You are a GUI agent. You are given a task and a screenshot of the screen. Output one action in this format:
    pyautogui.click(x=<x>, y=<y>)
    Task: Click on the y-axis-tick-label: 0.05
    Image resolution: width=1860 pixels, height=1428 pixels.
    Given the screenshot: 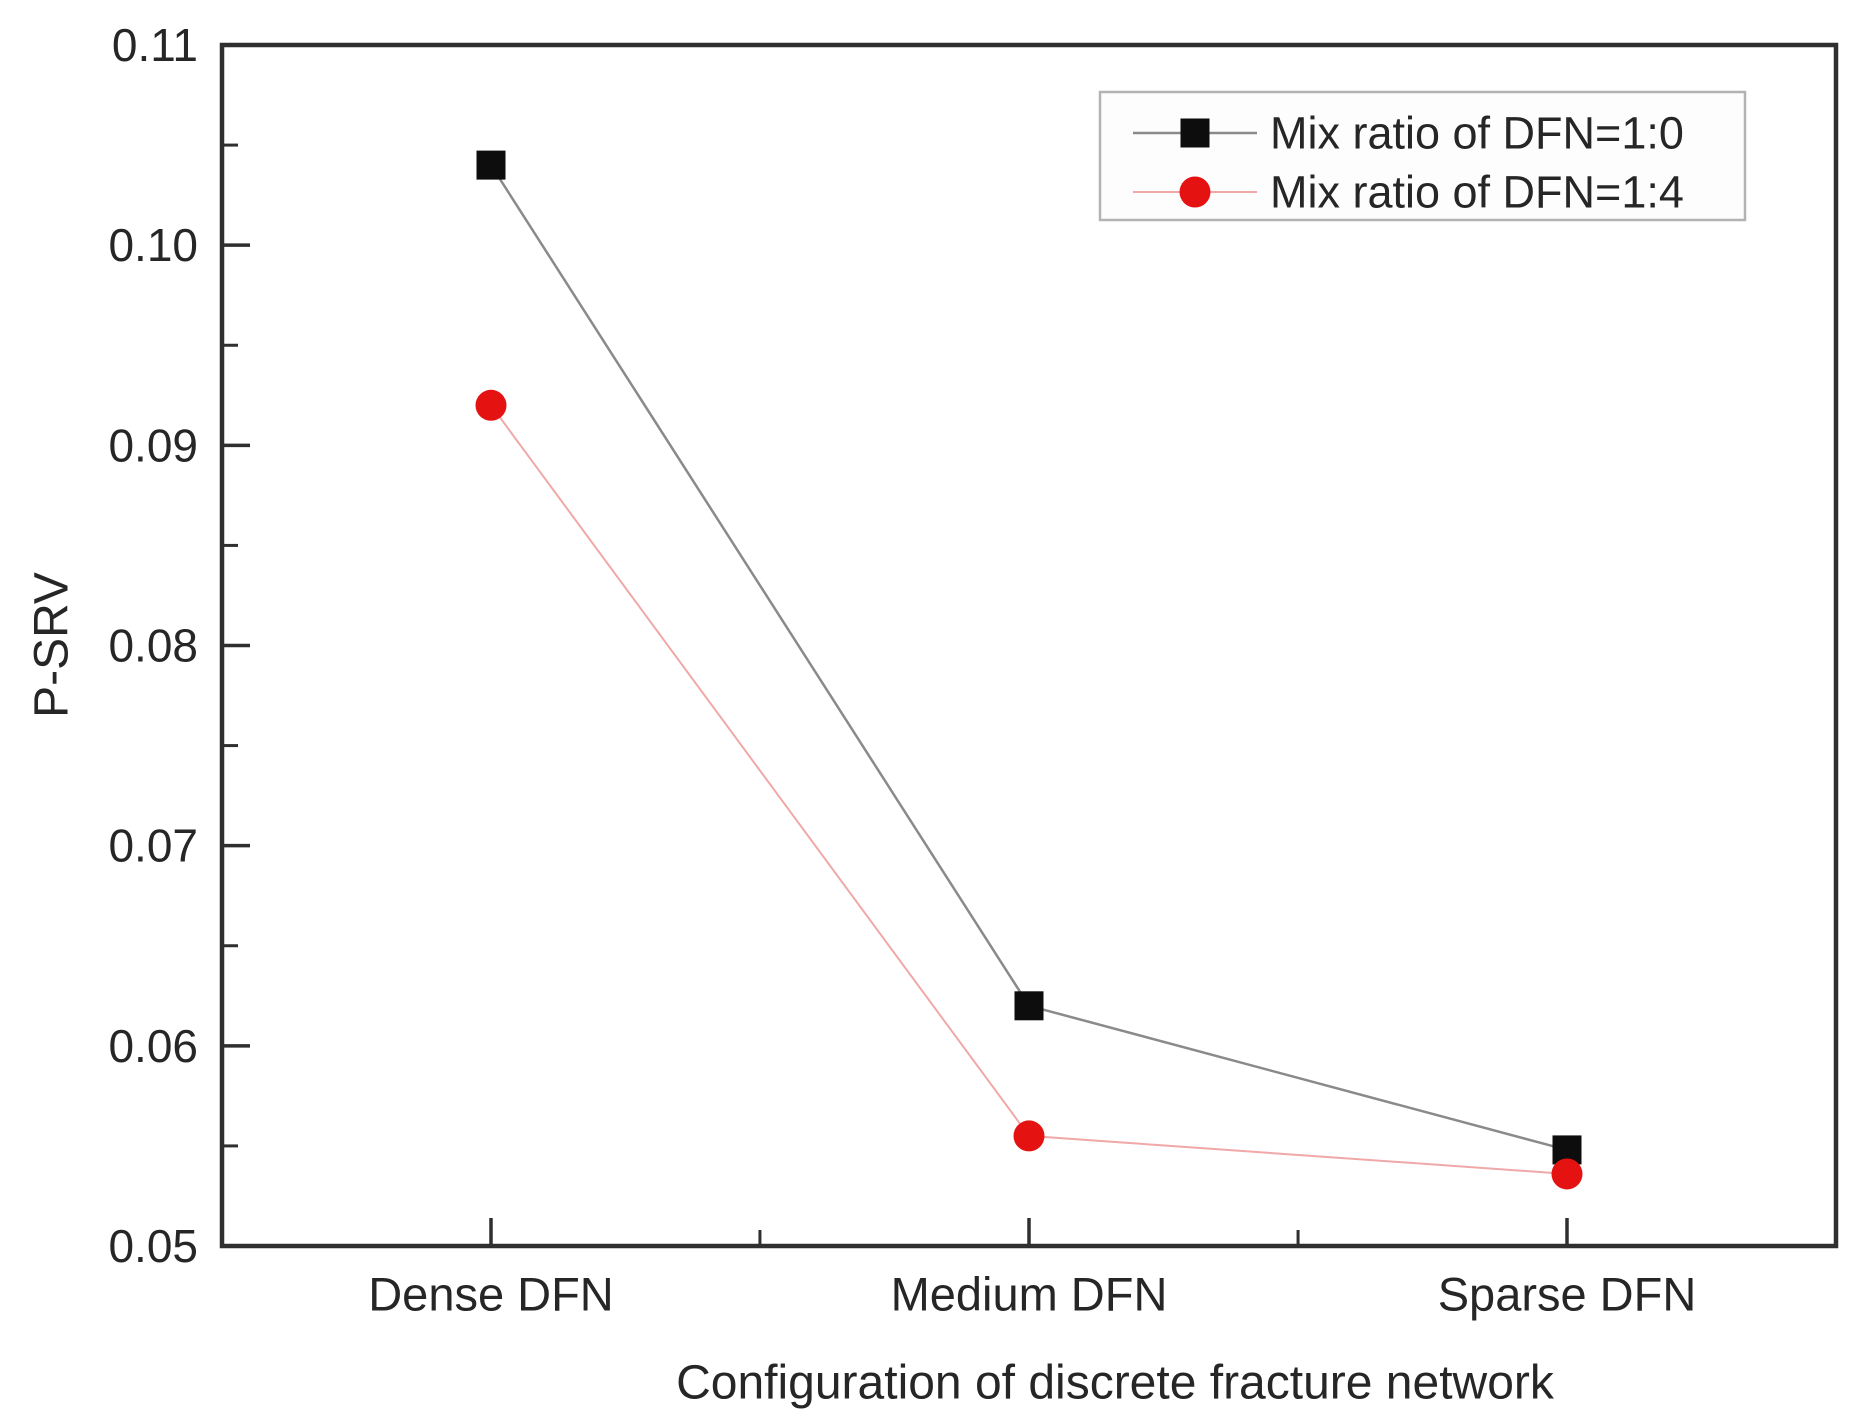 What is the action you would take?
    pyautogui.click(x=153, y=1246)
    